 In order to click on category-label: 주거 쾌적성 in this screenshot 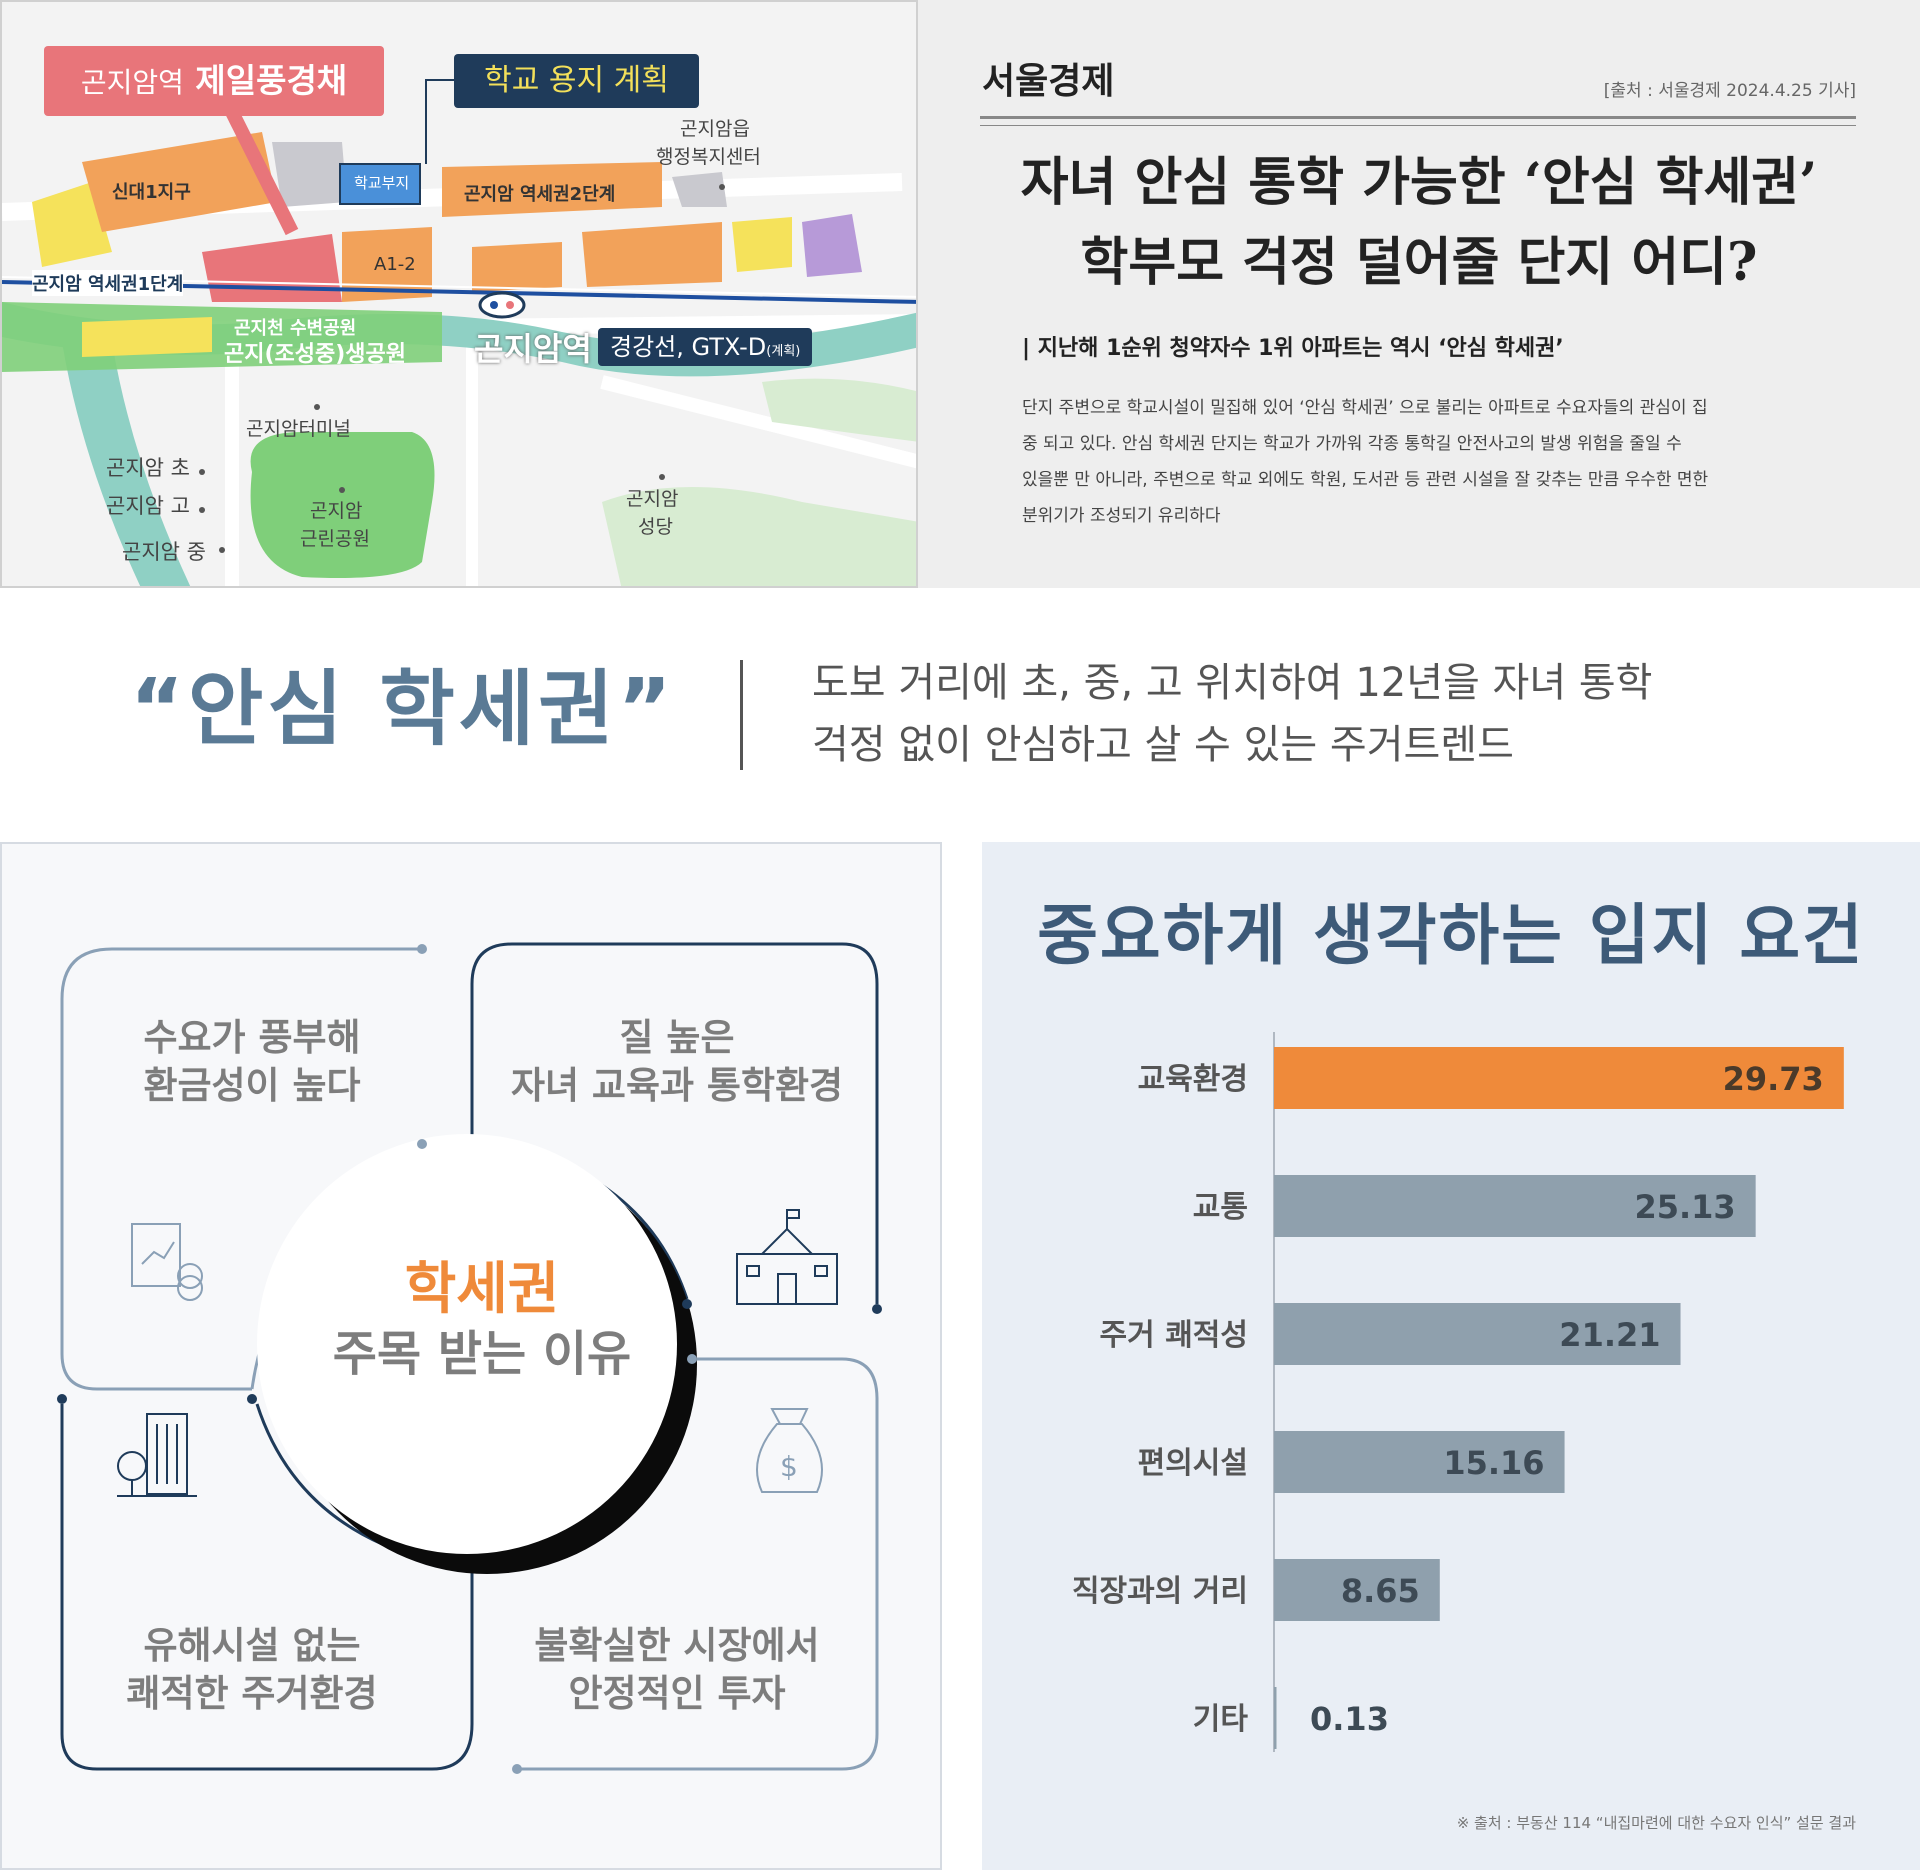, I will do `click(1174, 1335)`.